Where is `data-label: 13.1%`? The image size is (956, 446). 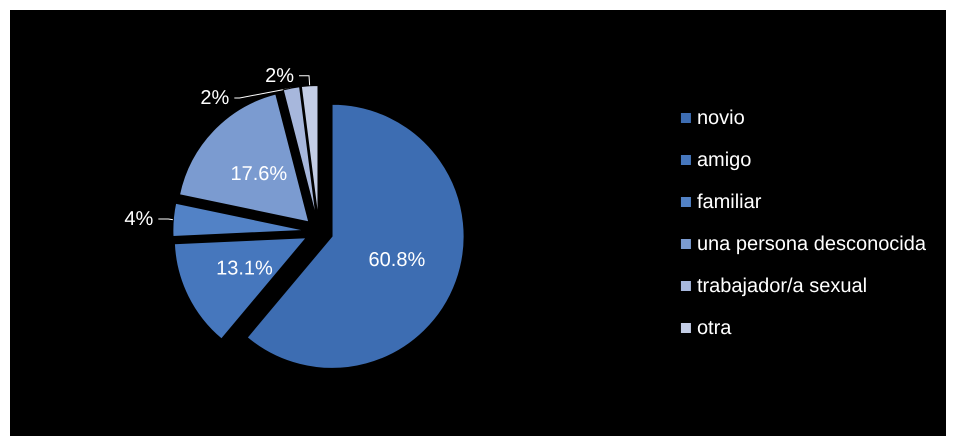 data-label: 13.1% is located at coordinates (245, 268).